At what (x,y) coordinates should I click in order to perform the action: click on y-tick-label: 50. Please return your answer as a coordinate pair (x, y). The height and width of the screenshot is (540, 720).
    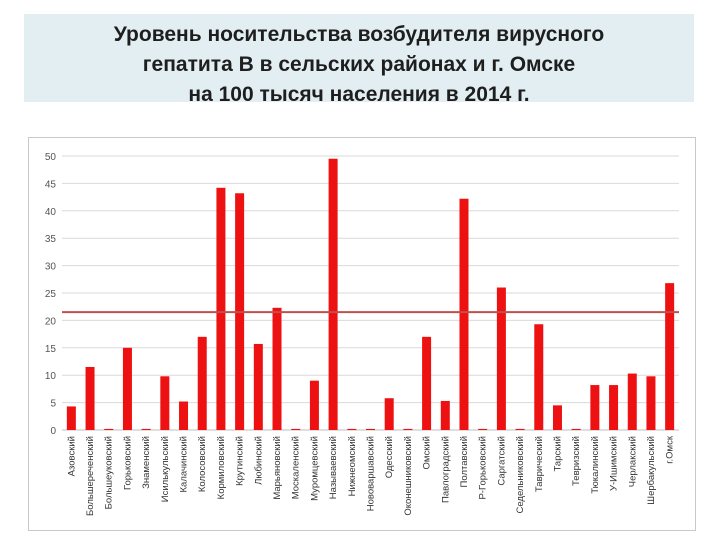
    Looking at the image, I should click on (51, 157).